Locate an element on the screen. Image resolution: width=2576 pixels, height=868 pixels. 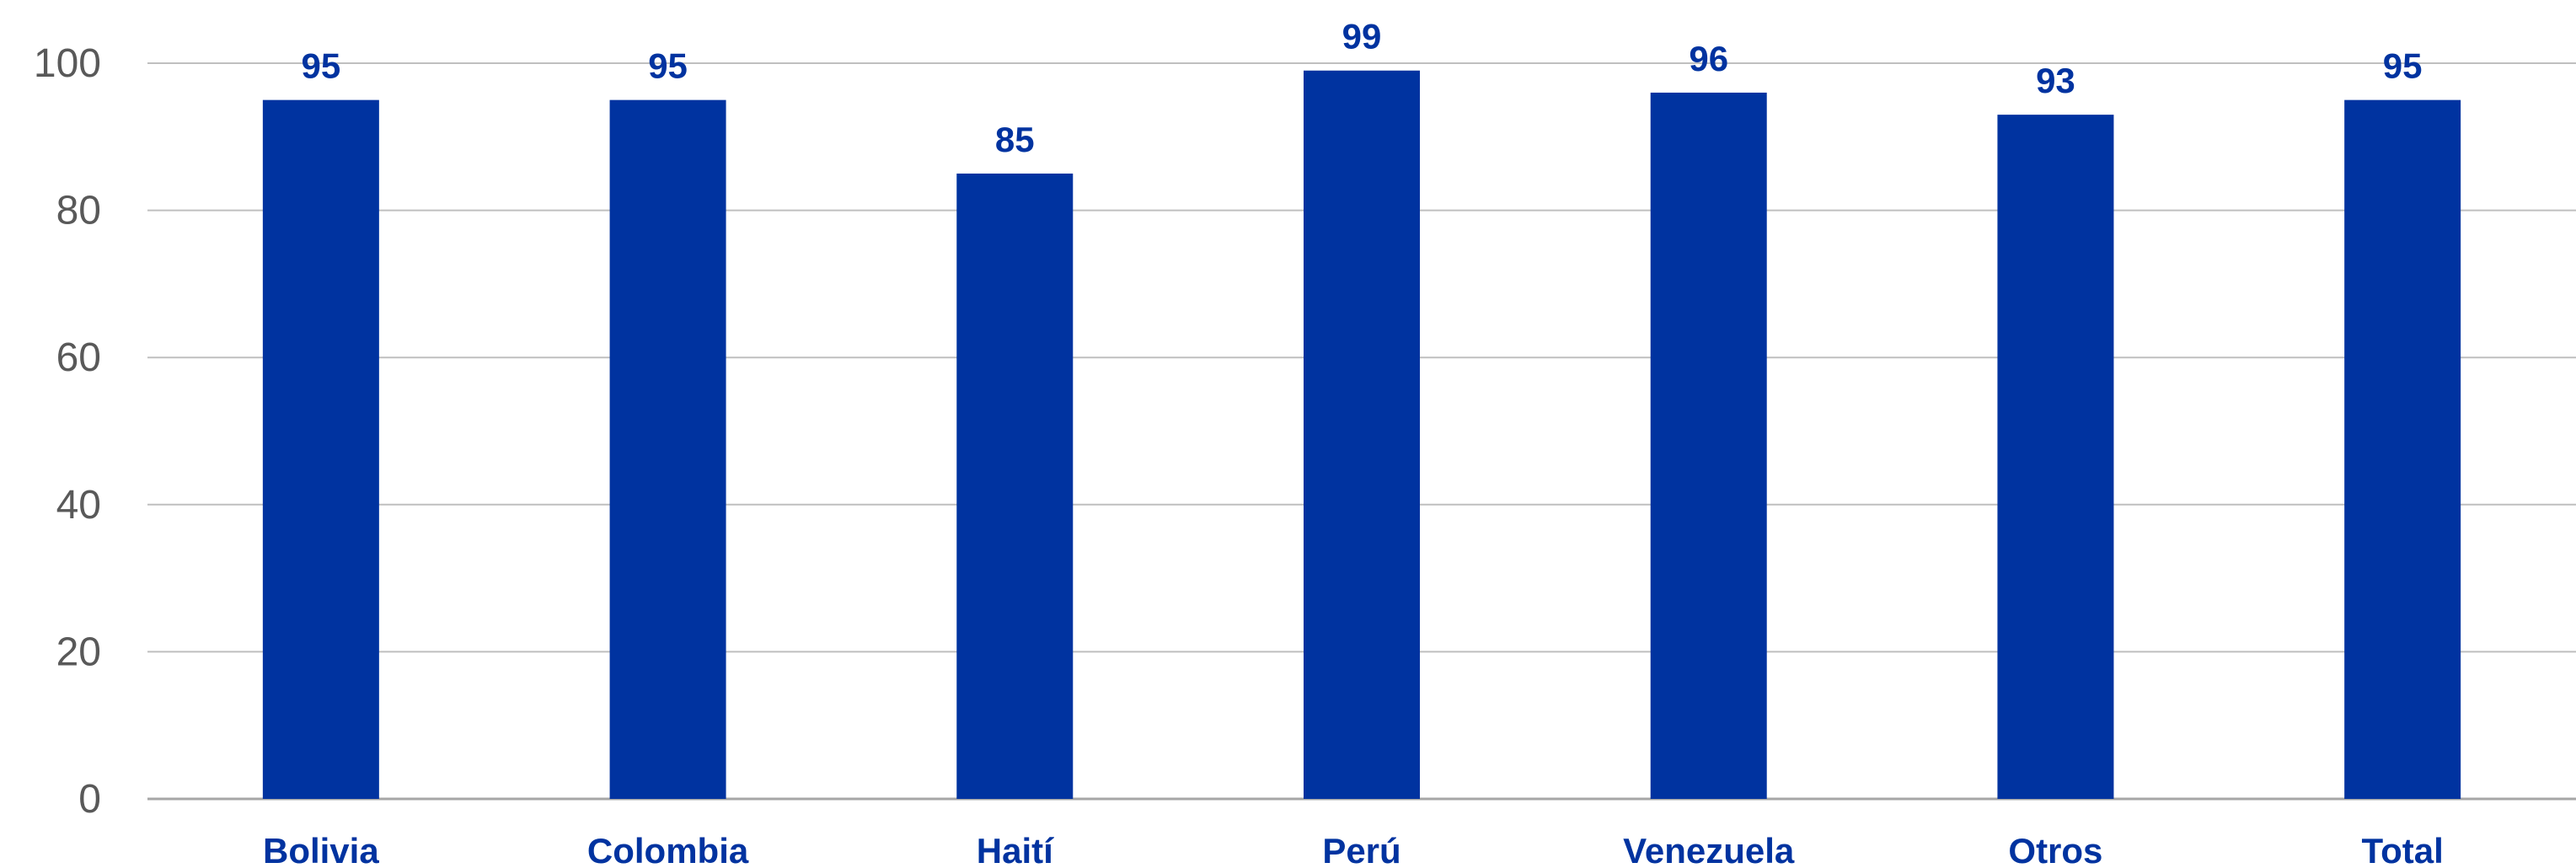
y-tick-label: 40 is located at coordinates (78, 505).